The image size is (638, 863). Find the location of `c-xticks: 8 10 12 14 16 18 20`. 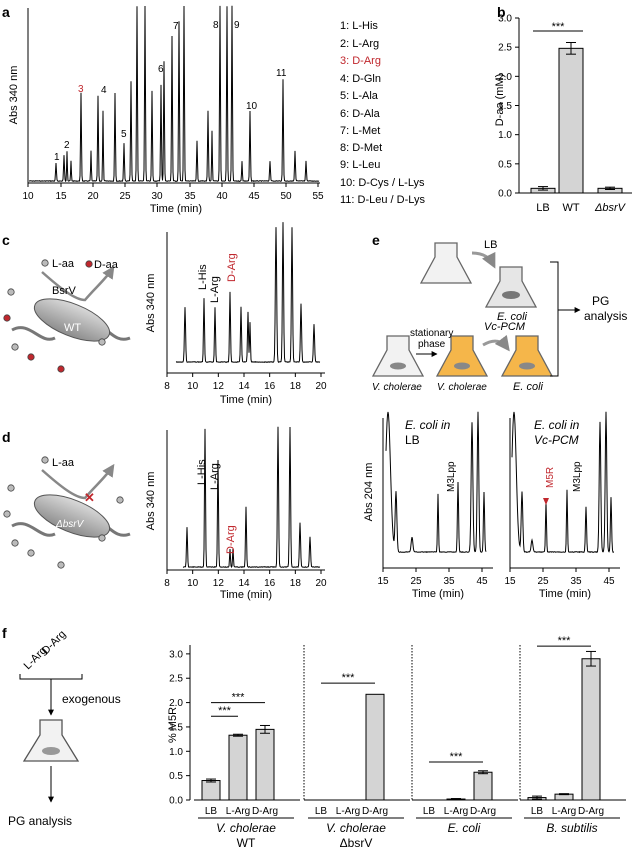

c-xticks: 8 10 12 14 16 18 20 is located at coordinates (245, 382).